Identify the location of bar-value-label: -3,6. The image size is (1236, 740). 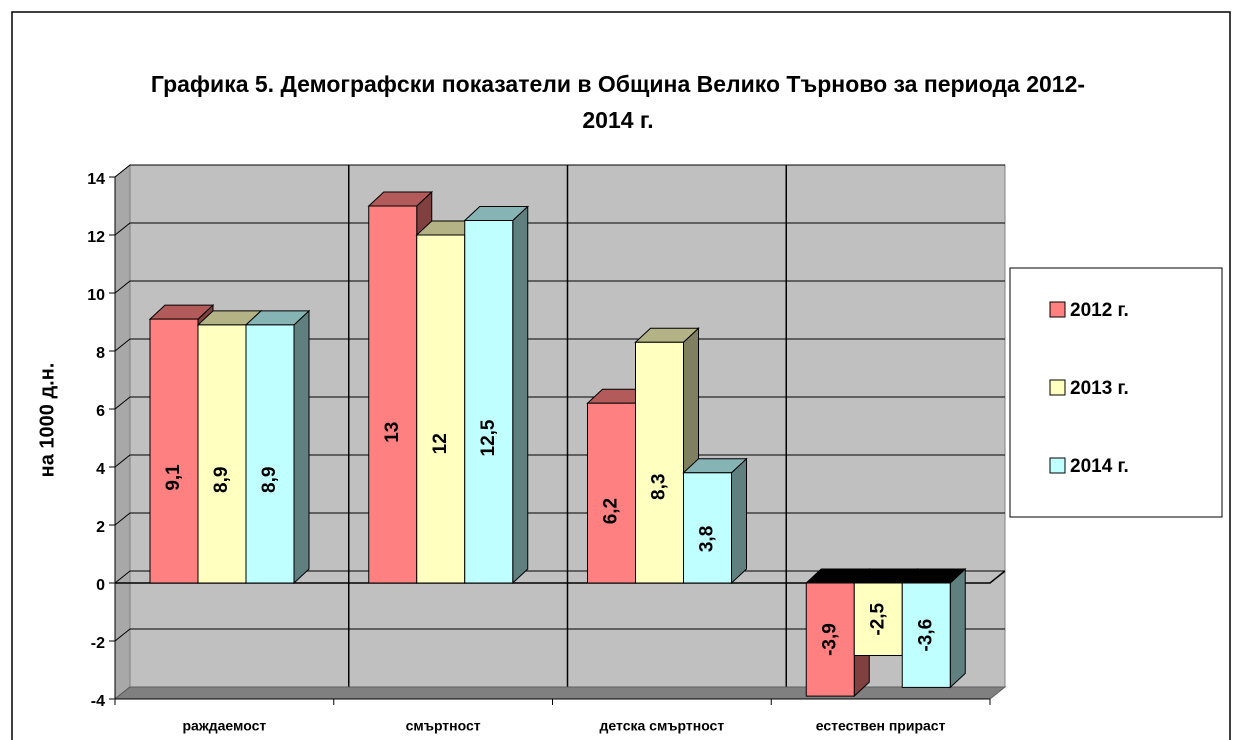
(925, 635).